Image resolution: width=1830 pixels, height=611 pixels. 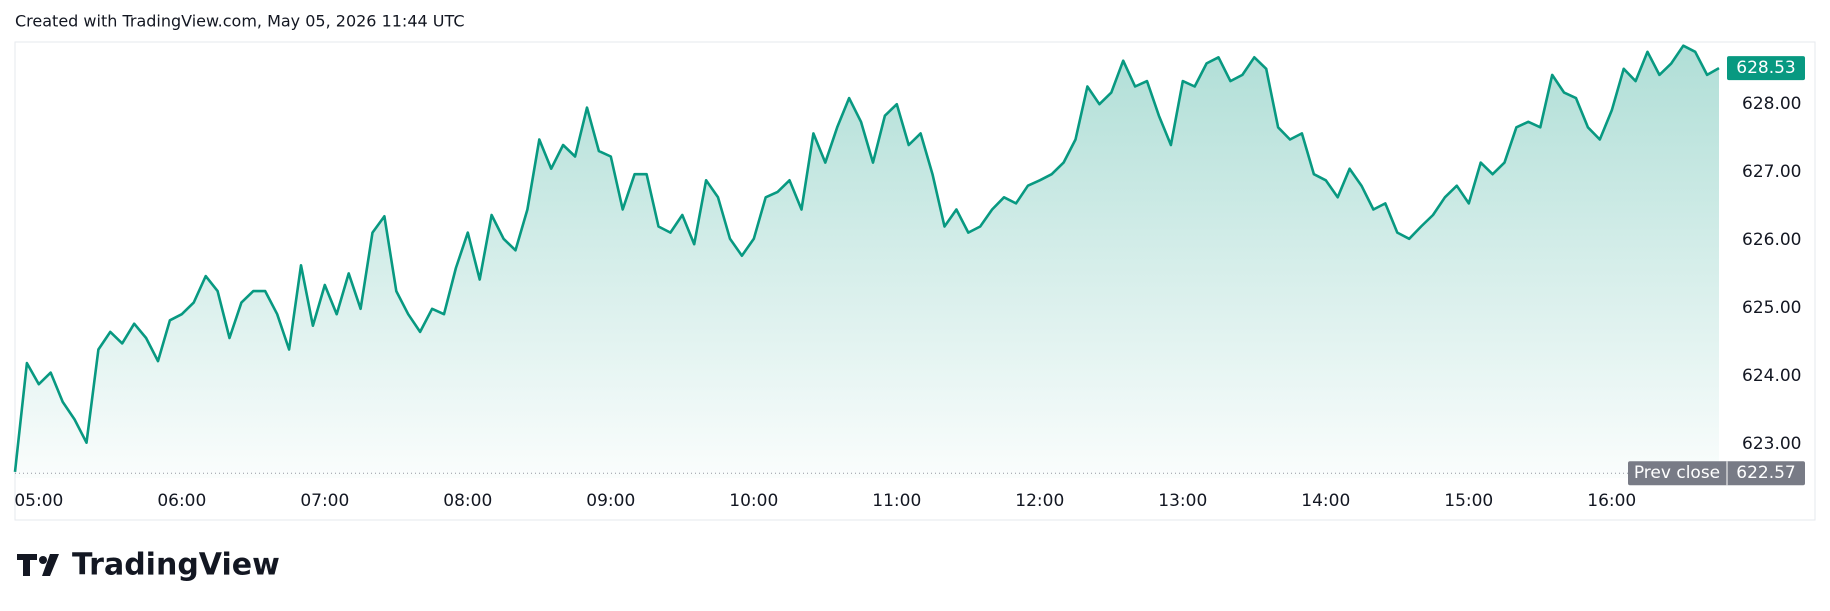 I want to click on last-price-badge, so click(x=1766, y=68).